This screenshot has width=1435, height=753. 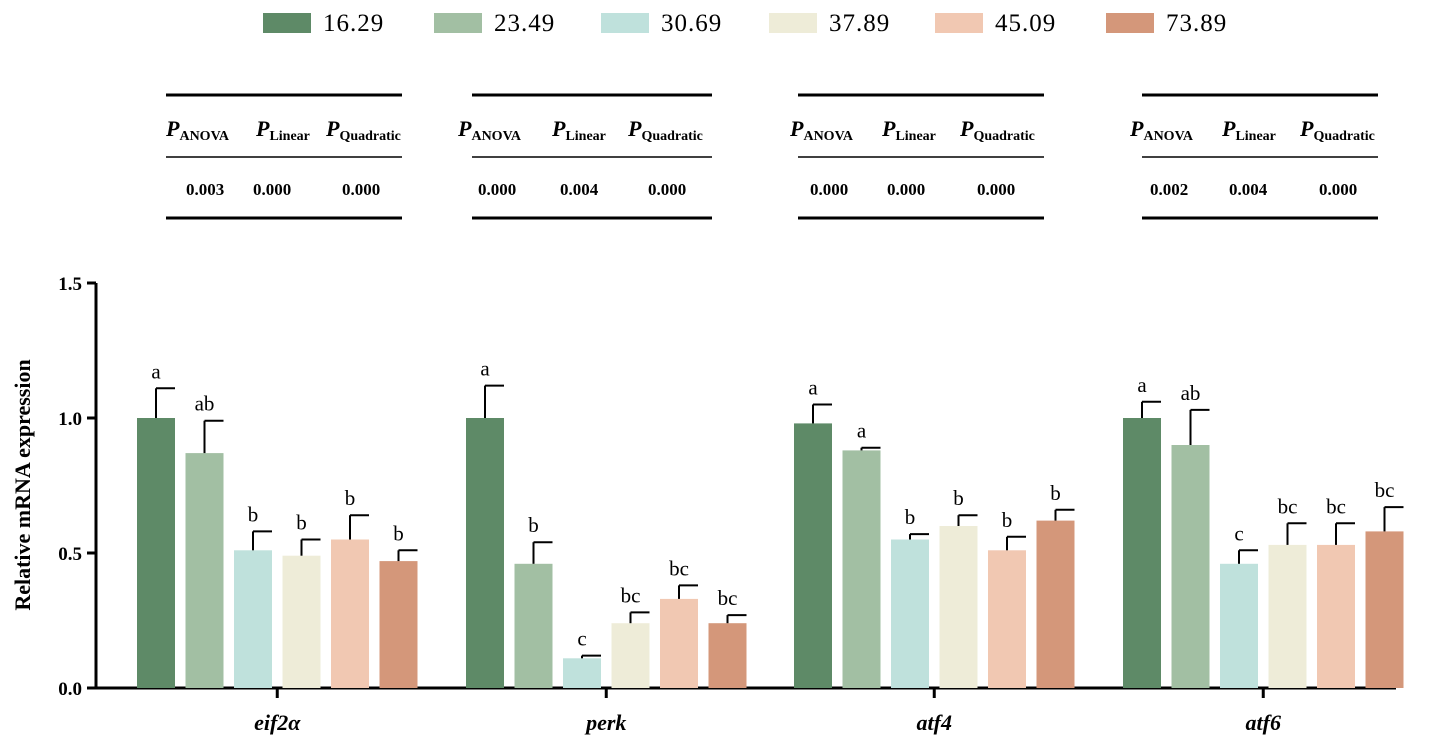 I want to click on y-axis-label: Relative mRNA expression, so click(x=22, y=484).